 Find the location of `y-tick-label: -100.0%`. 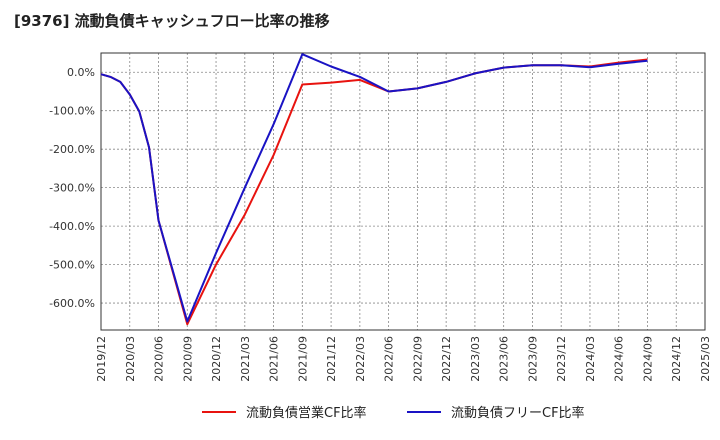

y-tick-label: -100.0% is located at coordinates (72, 111).